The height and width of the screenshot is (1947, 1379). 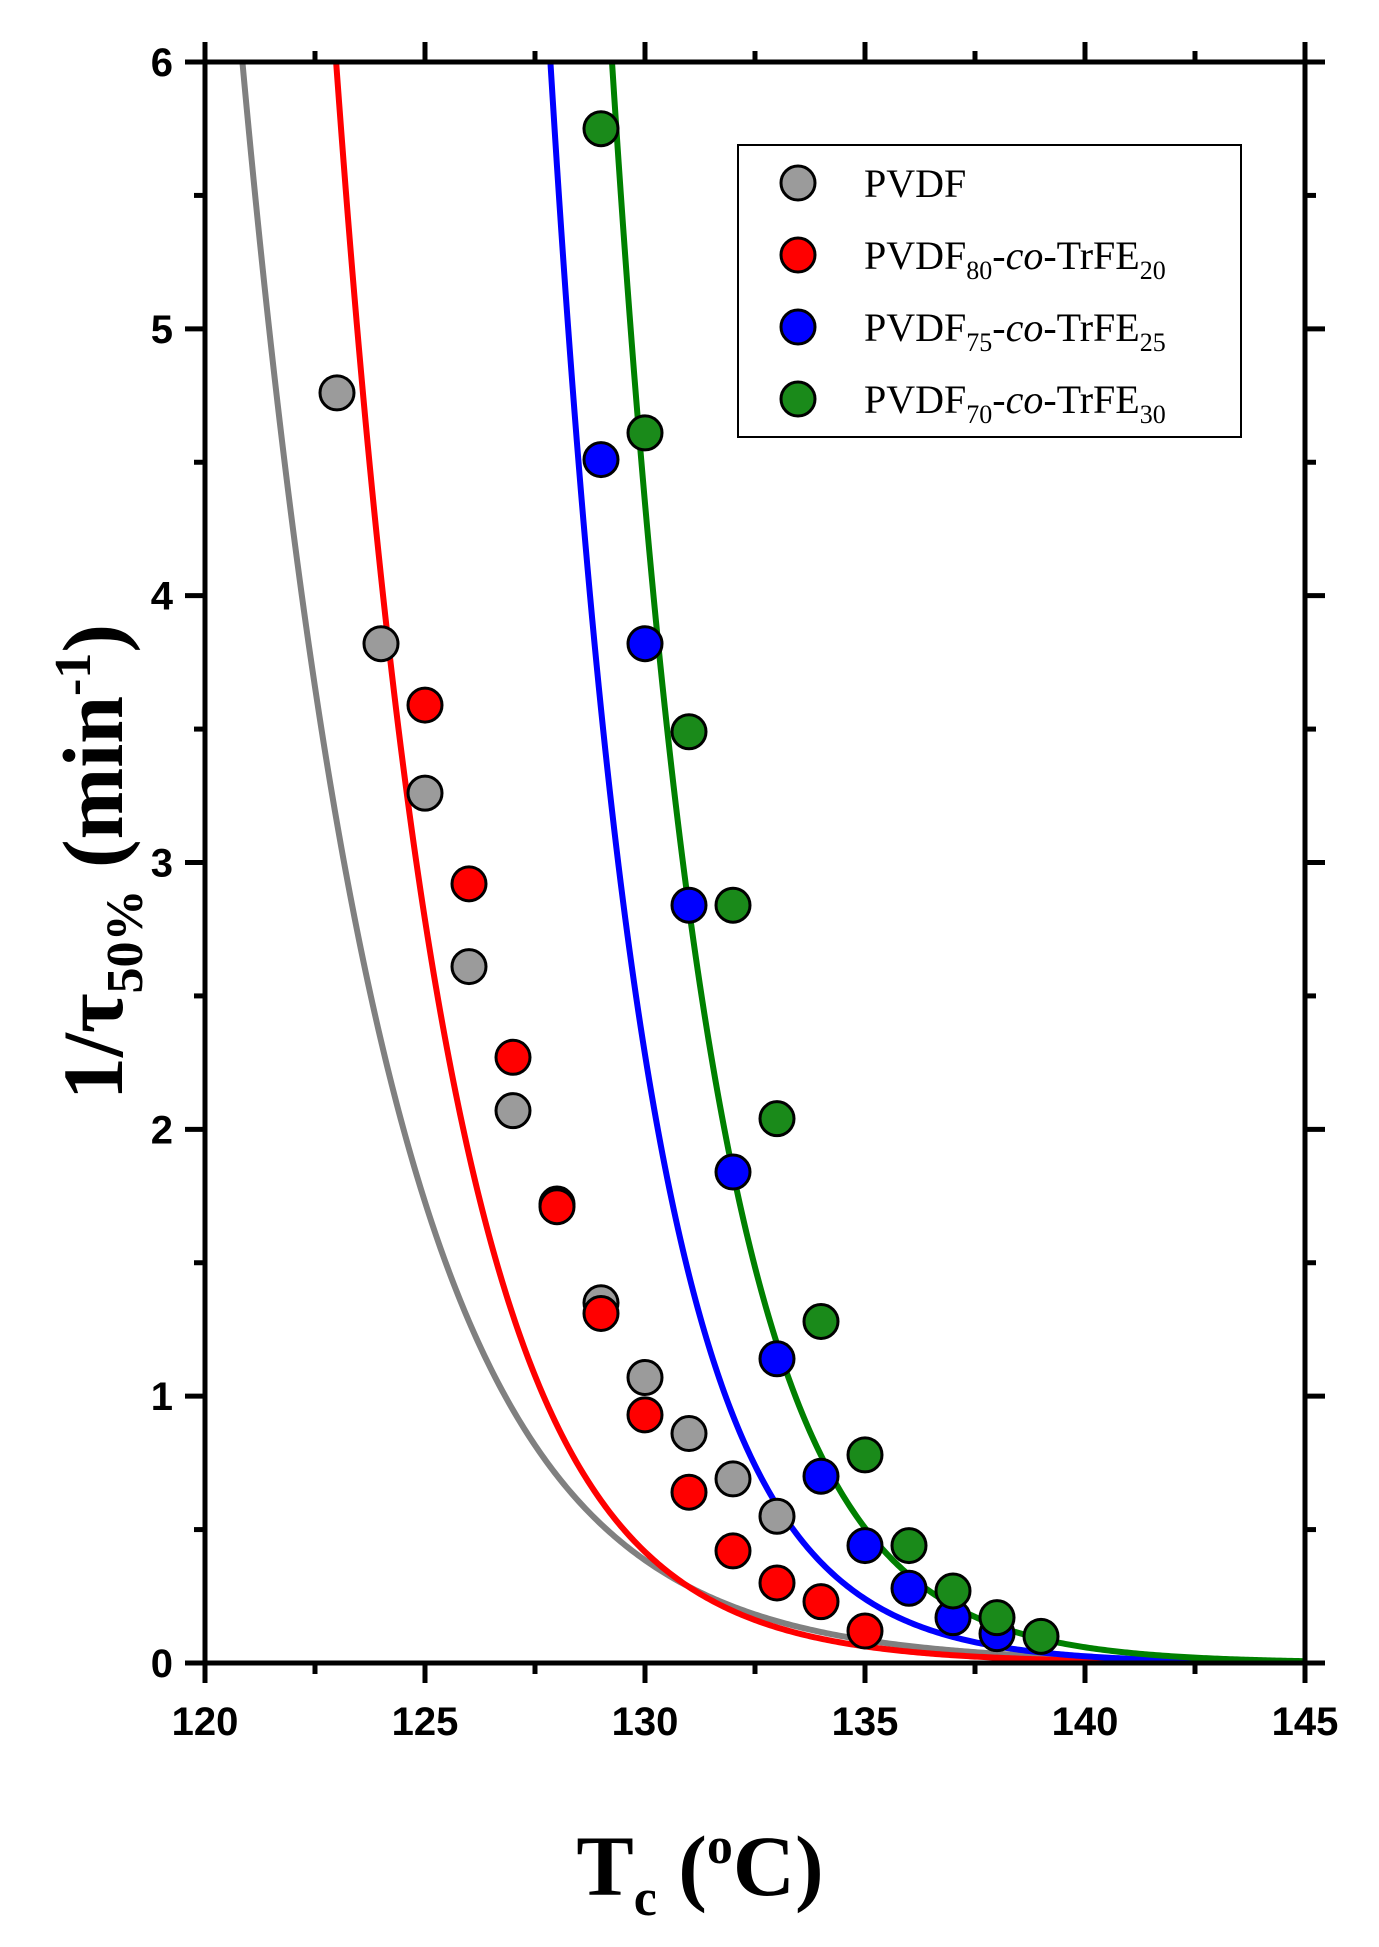 What do you see at coordinates (645, 1722) in the screenshot?
I see `x-tick-label-130: 130` at bounding box center [645, 1722].